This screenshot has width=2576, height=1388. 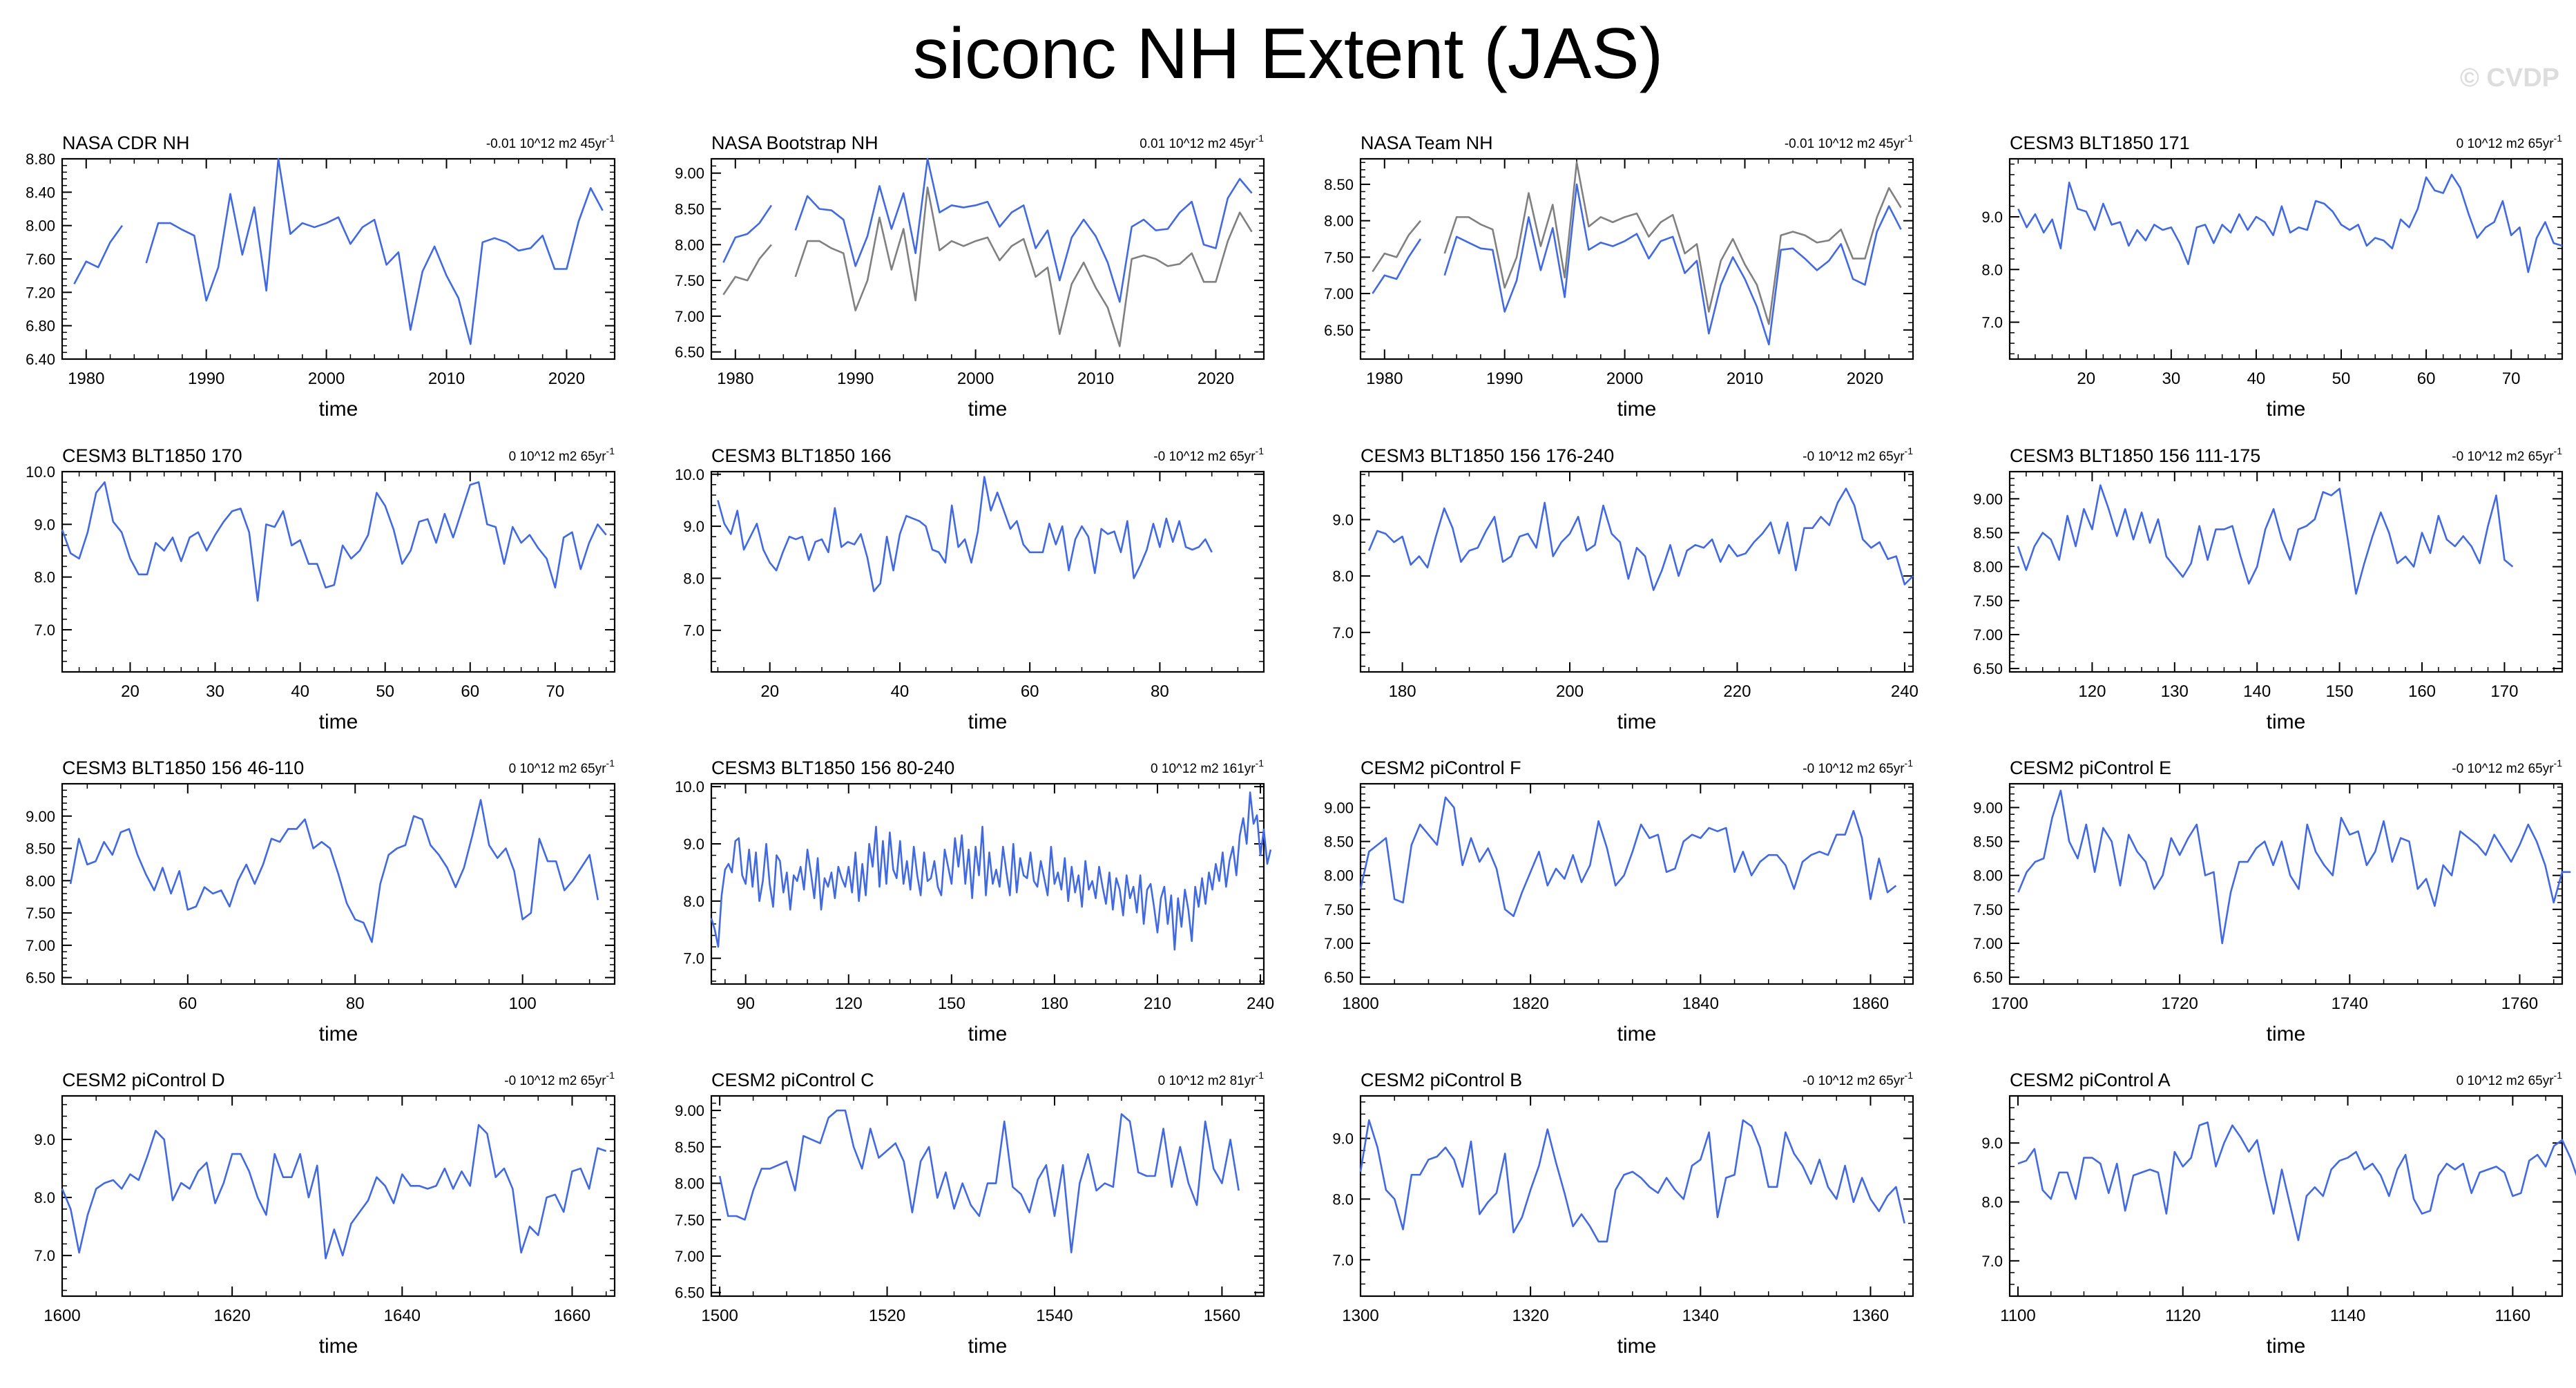 I want to click on chart-8-ytick-label: 7.50, so click(x=1988, y=601).